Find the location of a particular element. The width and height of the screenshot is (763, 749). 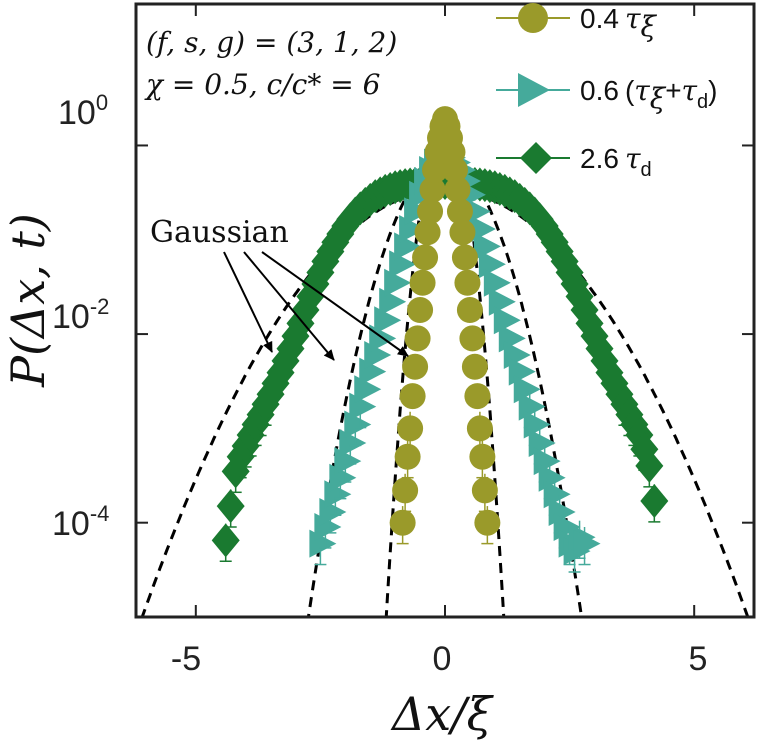

legend-entry-1: 0.6 (τξ+τd) is located at coordinates (607, 94).